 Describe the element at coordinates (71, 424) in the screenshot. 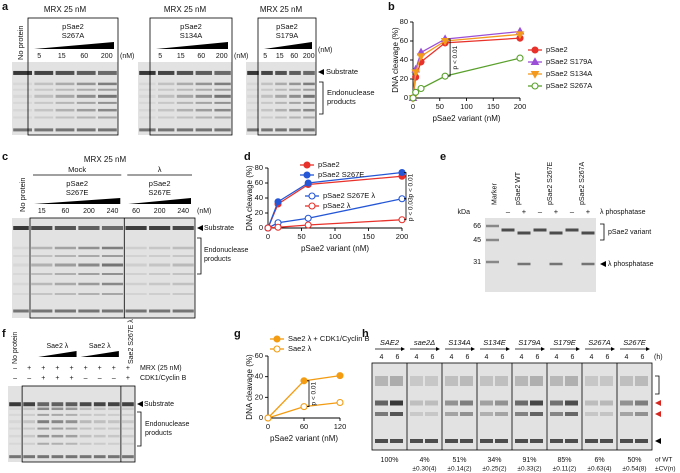

I see `gel` at that location.